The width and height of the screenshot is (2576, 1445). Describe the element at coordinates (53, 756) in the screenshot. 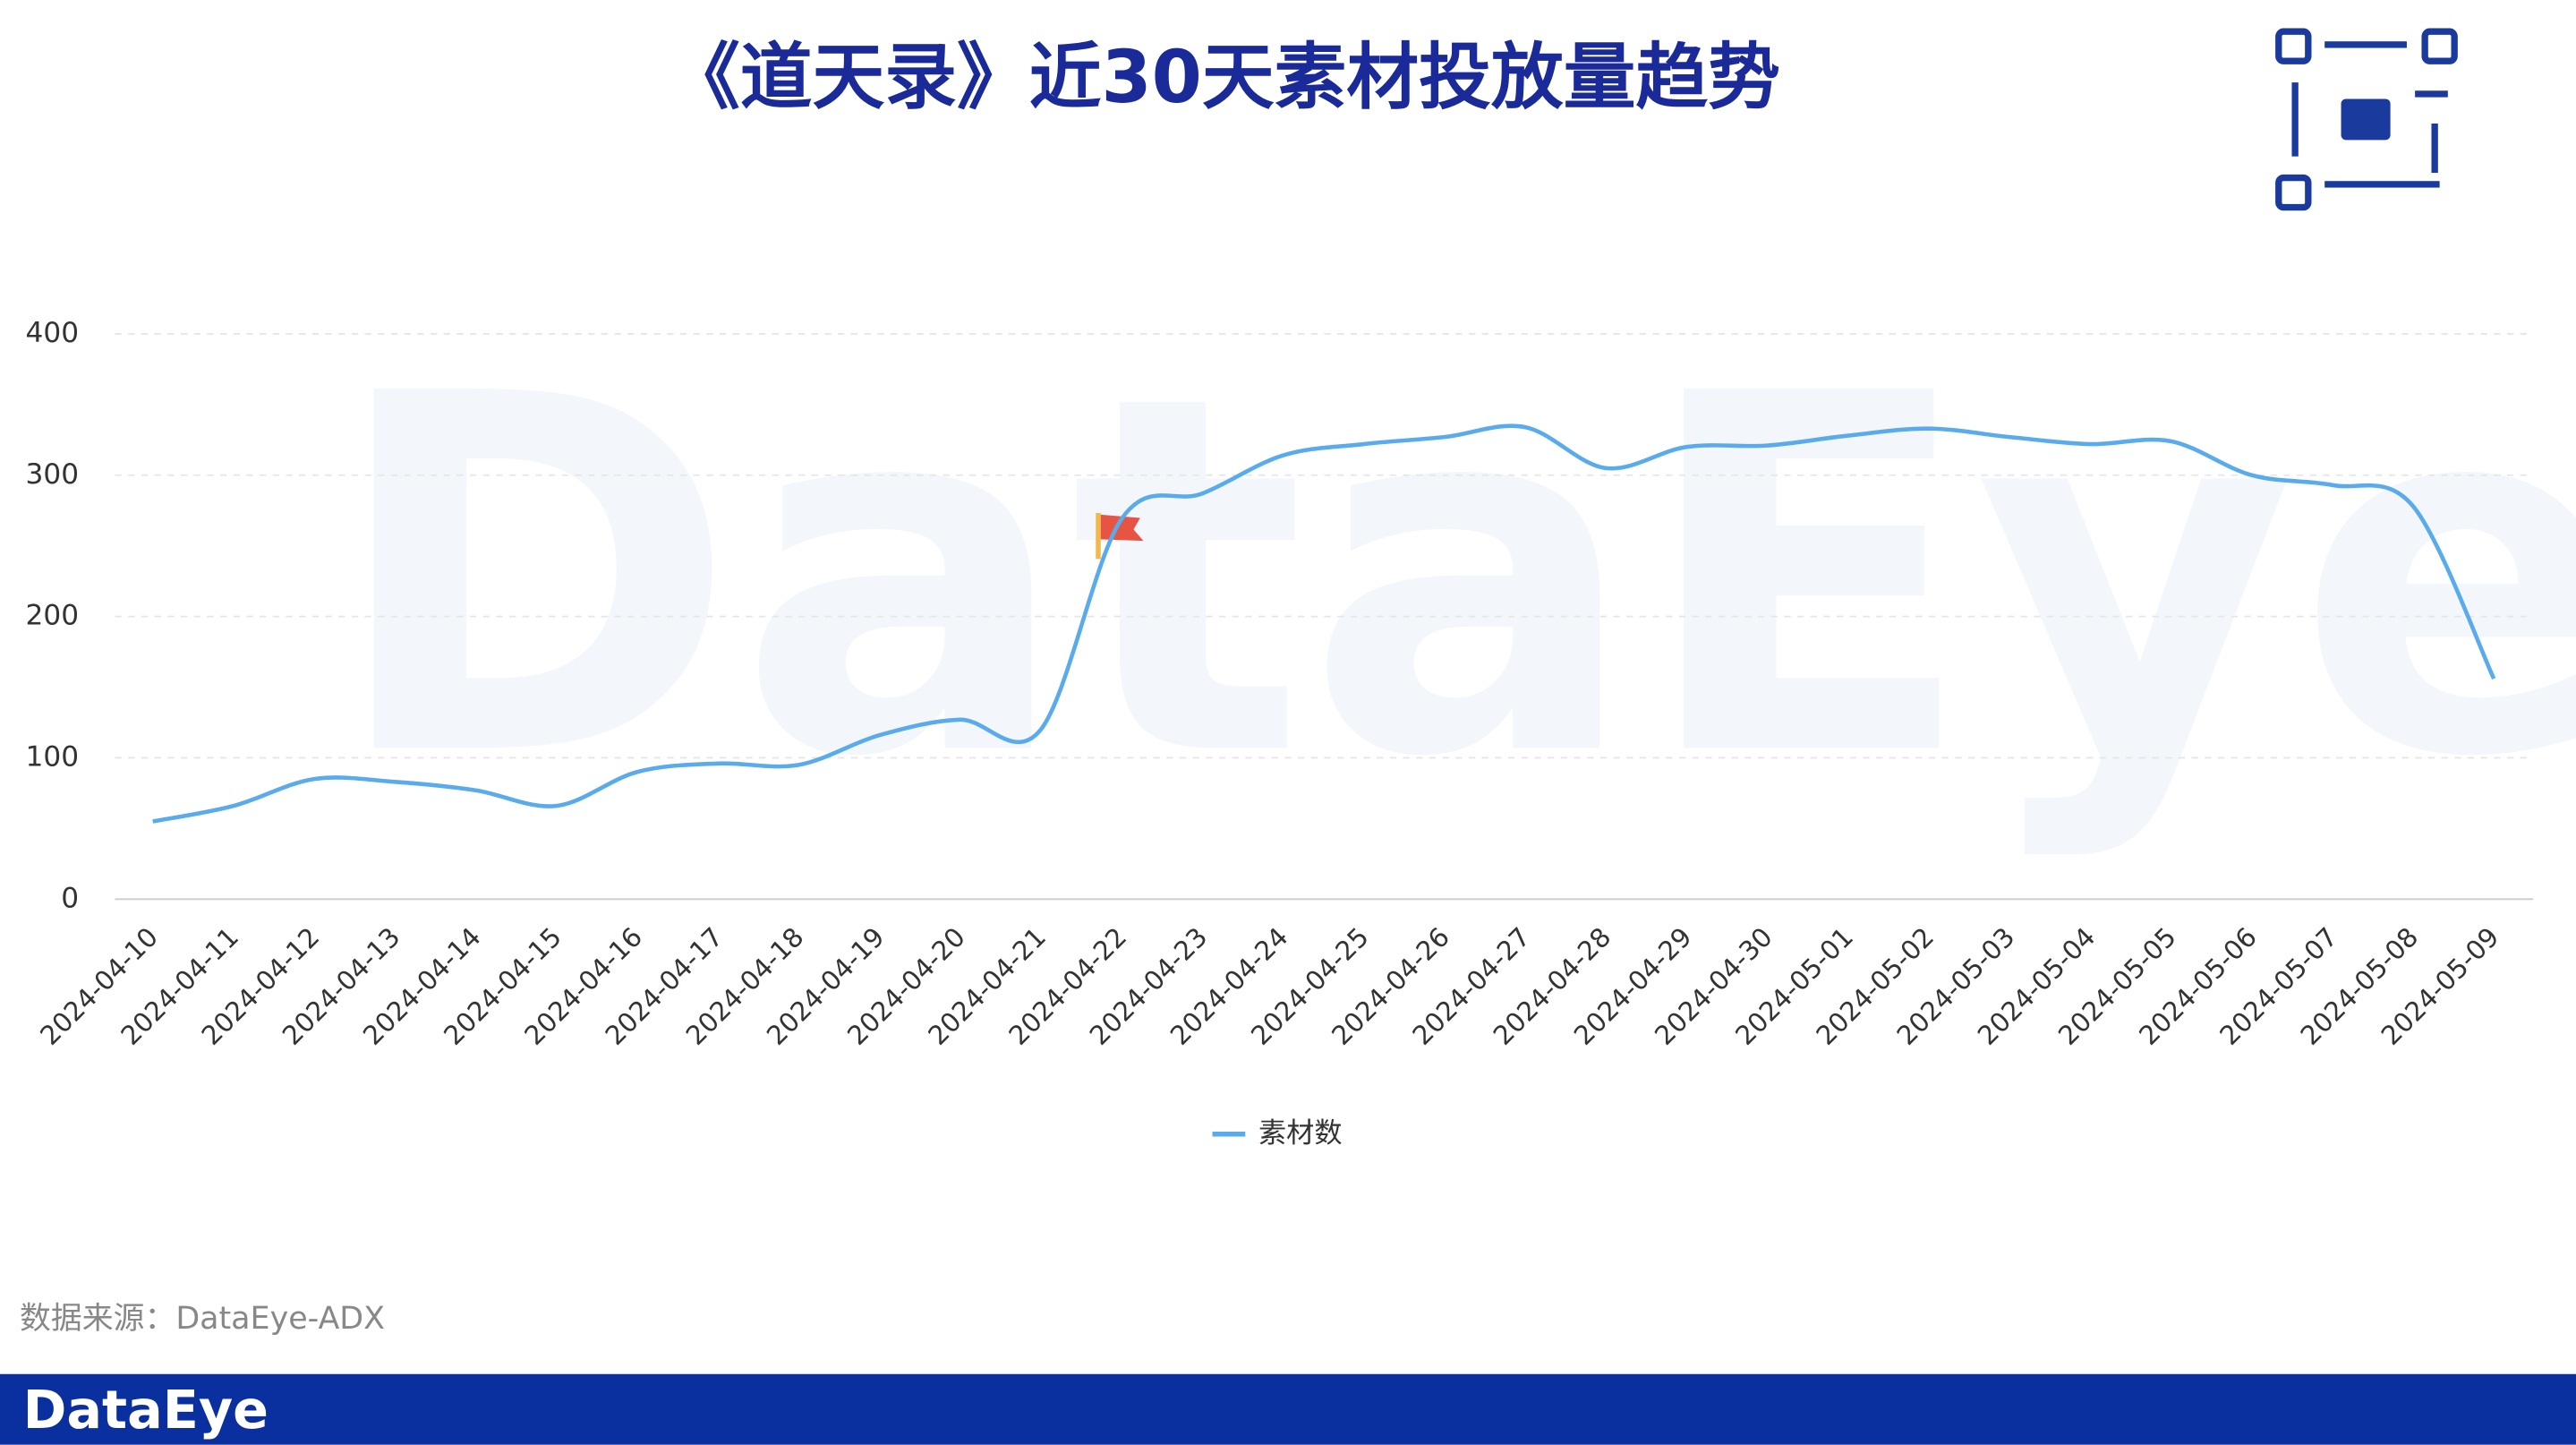

I see `y-tick-label: 100` at that location.